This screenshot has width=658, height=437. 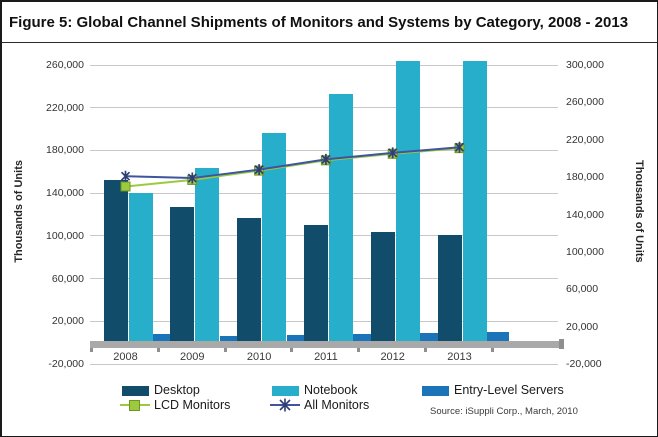 What do you see at coordinates (249, 280) in the screenshot?
I see `bar-desktop-2010` at bounding box center [249, 280].